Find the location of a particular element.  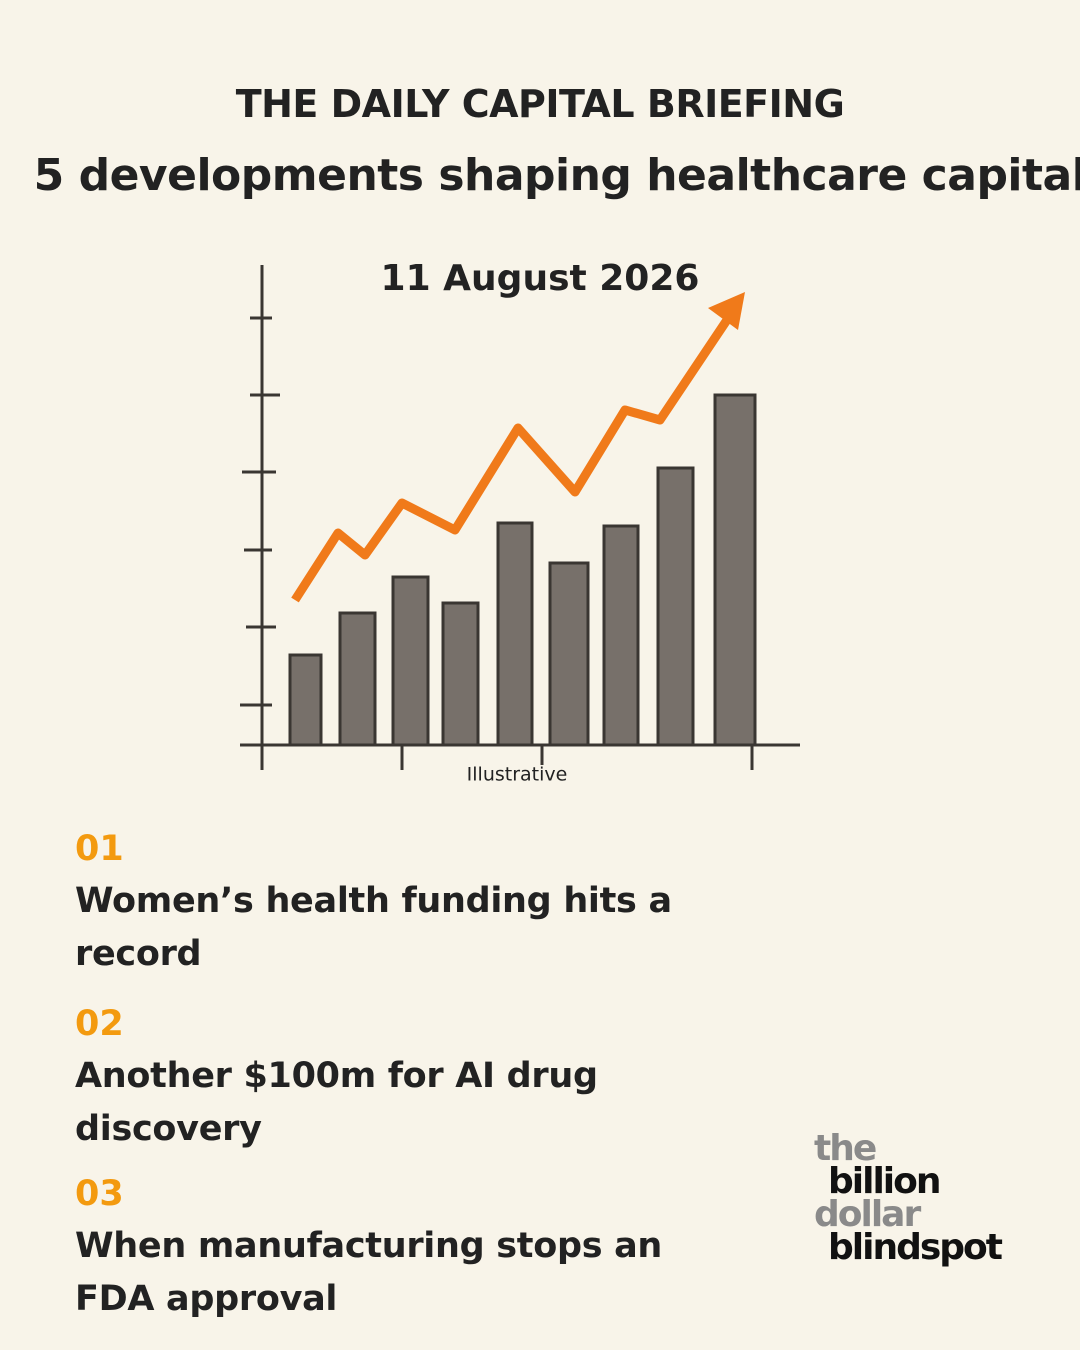

item-text: When manufacturing stops an FDA approval is located at coordinates (369, 1272).